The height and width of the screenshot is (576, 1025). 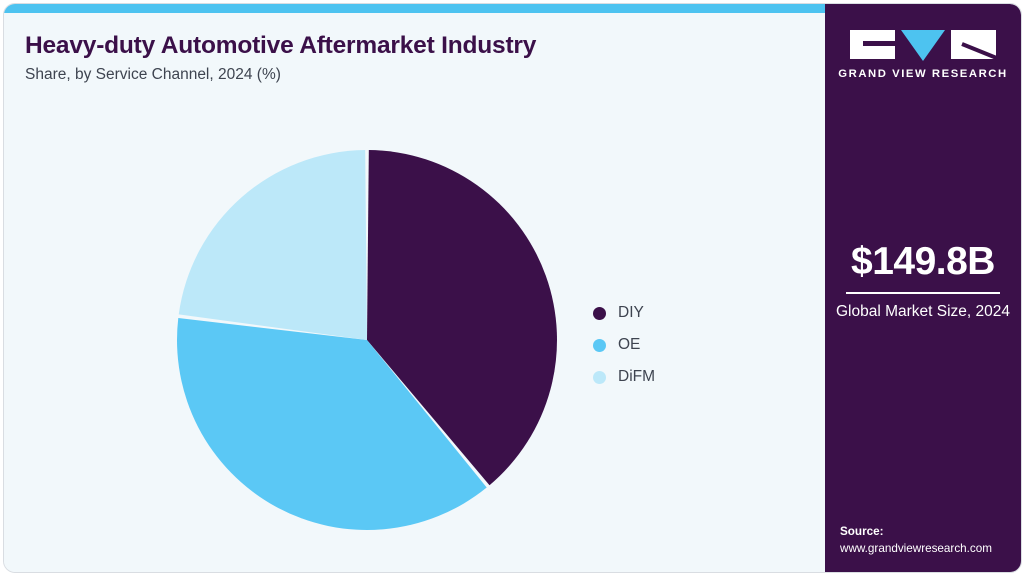 What do you see at coordinates (973, 44) in the screenshot?
I see `logo-r-icon` at bounding box center [973, 44].